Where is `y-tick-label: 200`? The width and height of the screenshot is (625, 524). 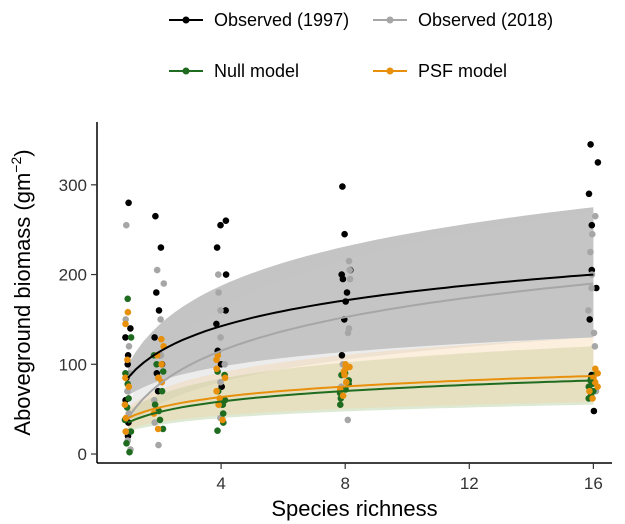 y-tick-label: 200 is located at coordinates (73, 275).